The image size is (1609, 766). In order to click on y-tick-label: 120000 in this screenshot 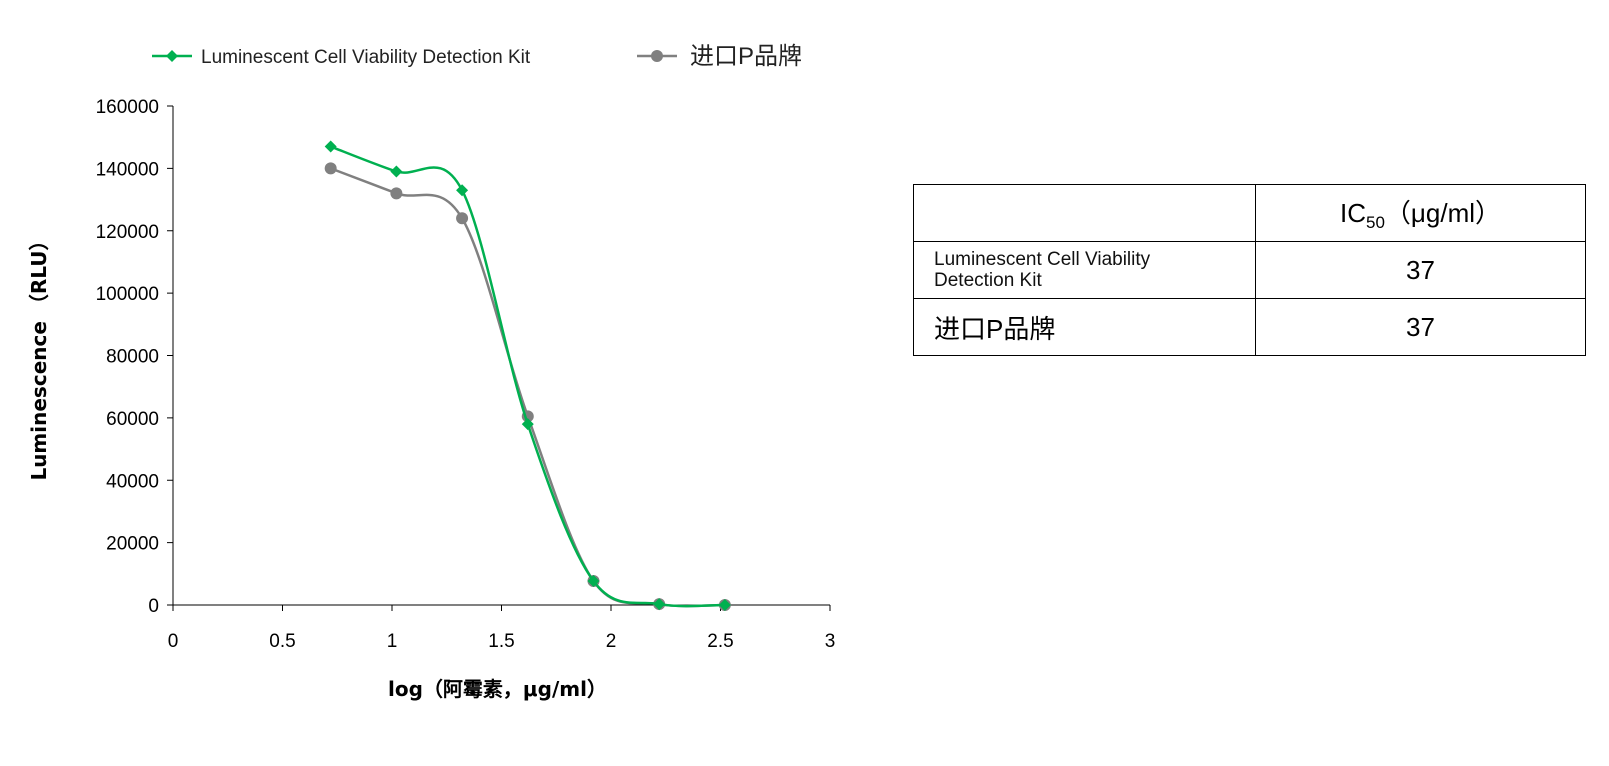, I will do `click(127, 232)`.